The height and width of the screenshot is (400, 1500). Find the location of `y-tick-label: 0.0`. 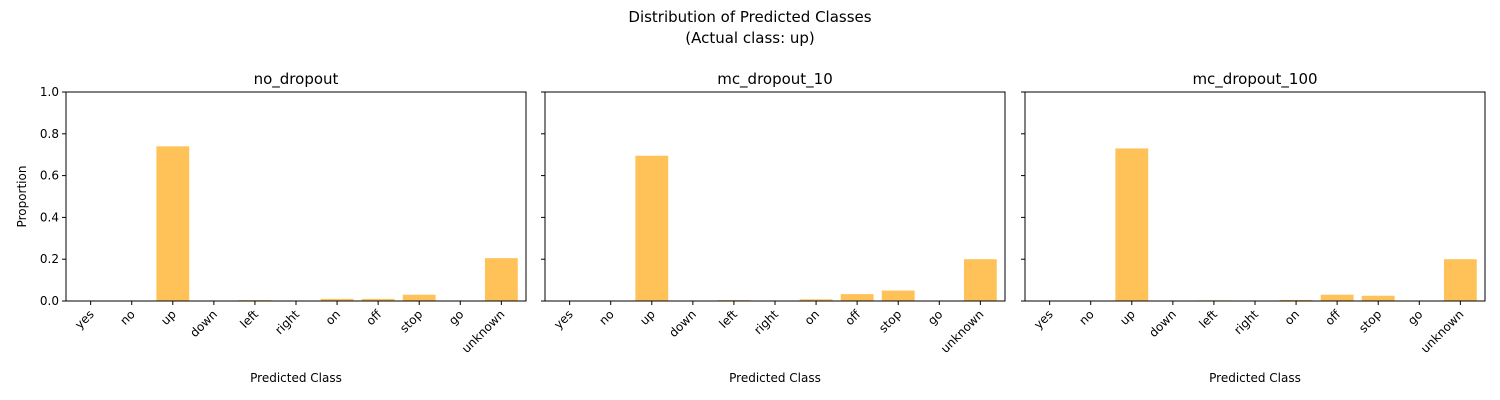

y-tick-label: 0.0 is located at coordinates (49, 301).